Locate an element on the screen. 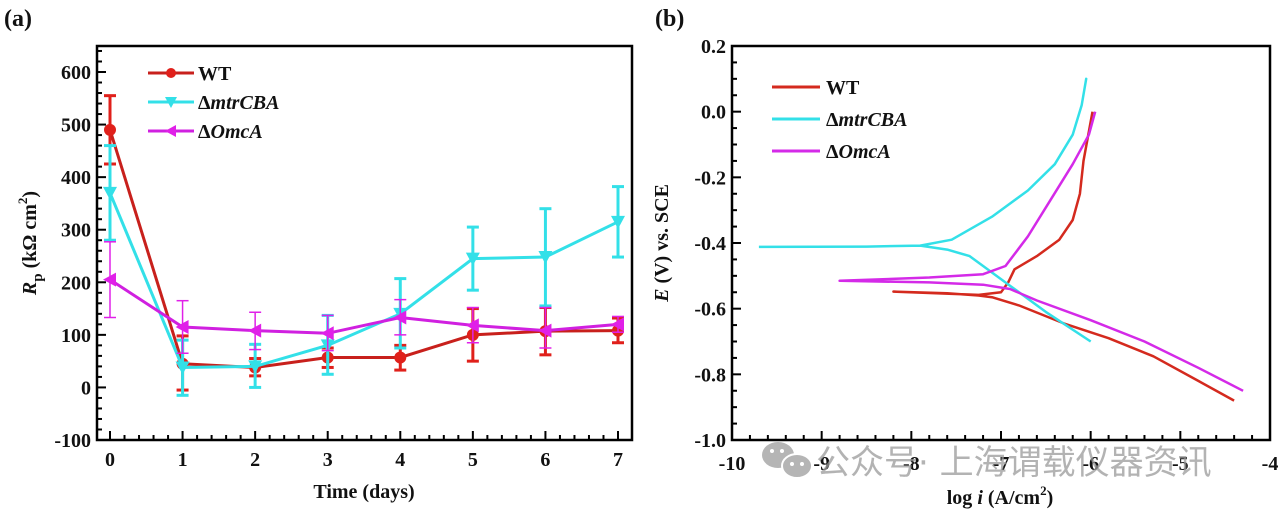  y-tick-label: 500 is located at coordinates (76, 126).